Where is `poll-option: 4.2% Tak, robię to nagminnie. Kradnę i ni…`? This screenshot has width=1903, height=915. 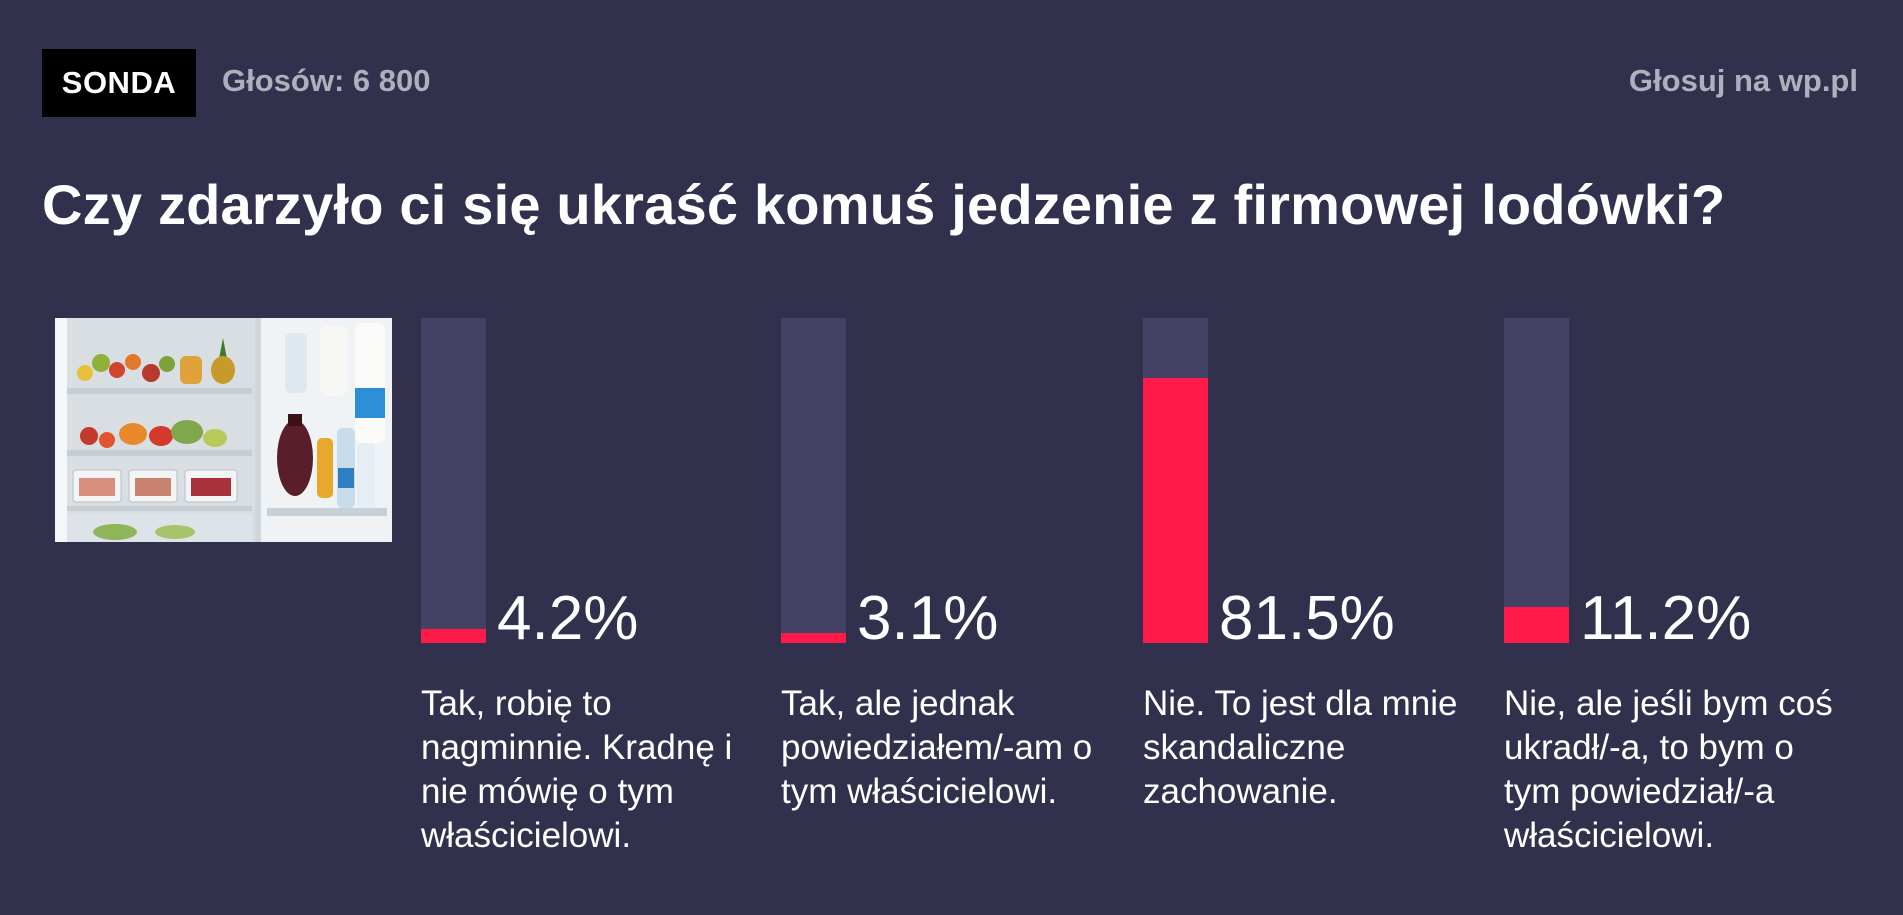 poll-option: 4.2% Tak, robię to nagminnie. Kradnę i ni… is located at coordinates (591, 613).